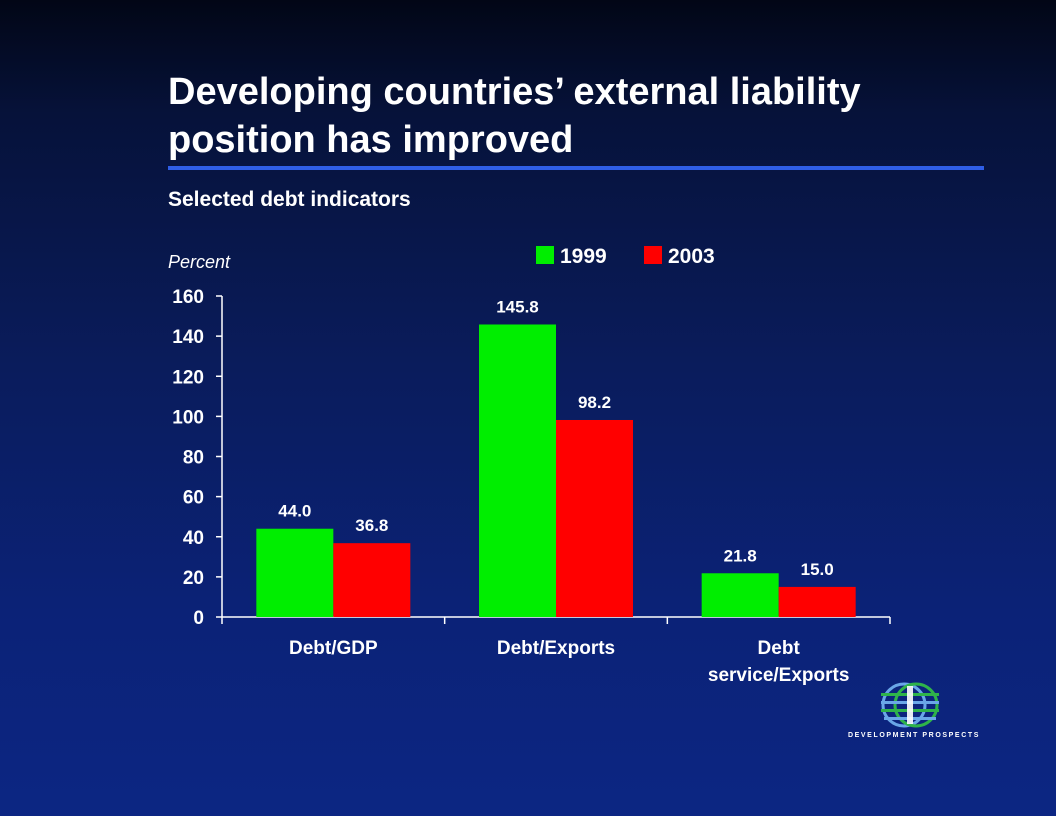 The height and width of the screenshot is (816, 1056). What do you see at coordinates (199, 262) in the screenshot?
I see `y-axis-unit-label: Percent` at bounding box center [199, 262].